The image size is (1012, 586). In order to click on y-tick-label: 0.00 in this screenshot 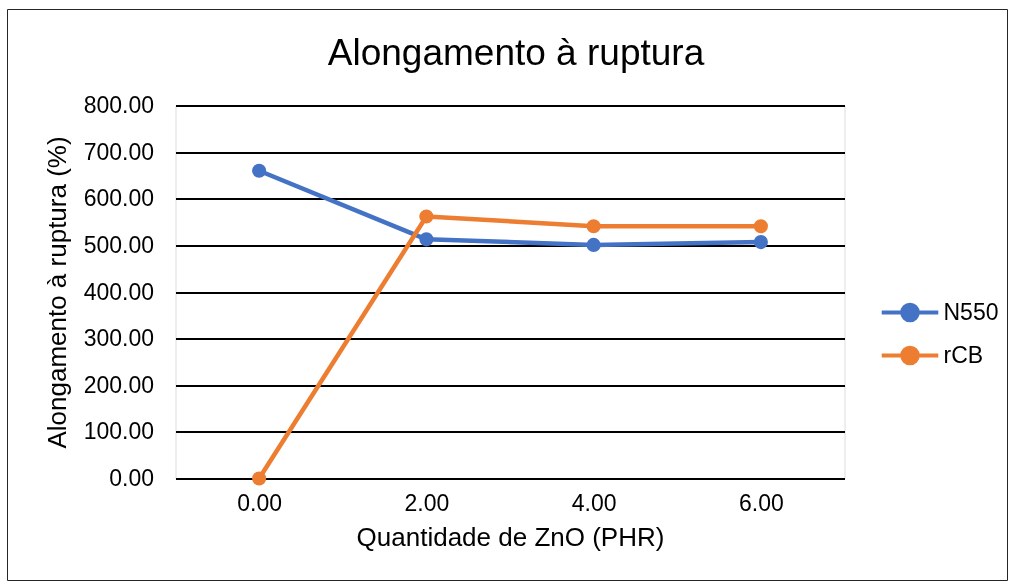, I will do `click(131, 478)`.